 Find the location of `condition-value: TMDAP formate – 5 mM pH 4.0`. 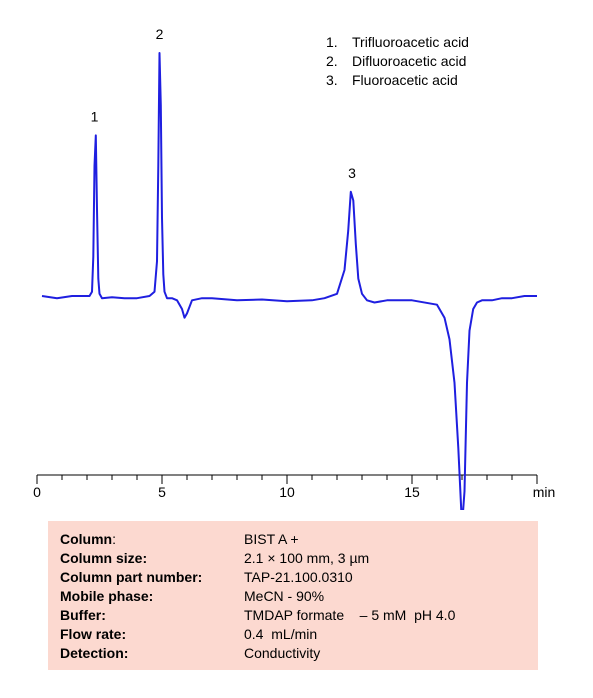

condition-value: TMDAP formate – 5 mM pH 4.0 is located at coordinates (350, 615).